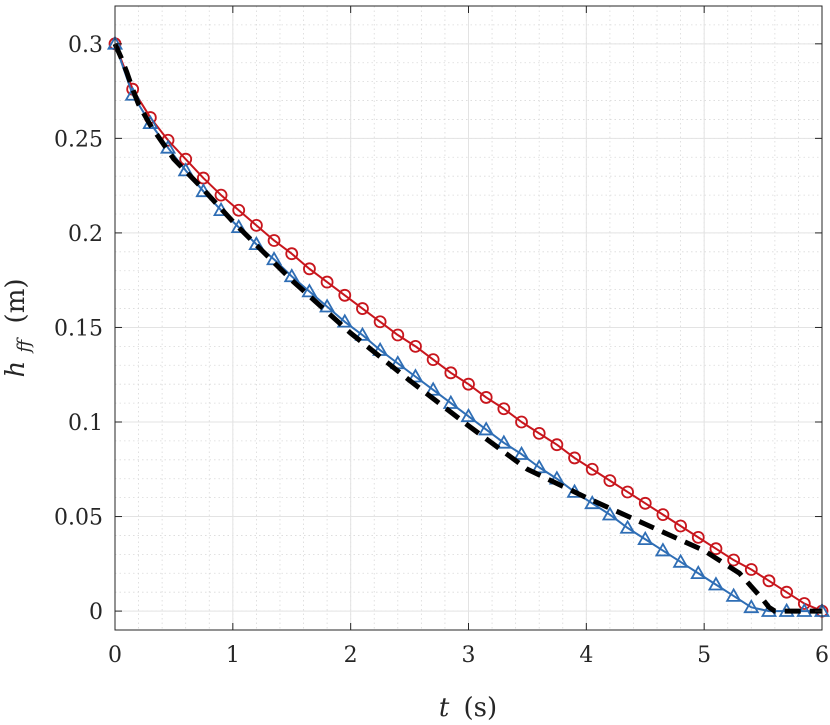  What do you see at coordinates (16, 301) in the screenshot?
I see `y-axis-unit: (m)` at bounding box center [16, 301].